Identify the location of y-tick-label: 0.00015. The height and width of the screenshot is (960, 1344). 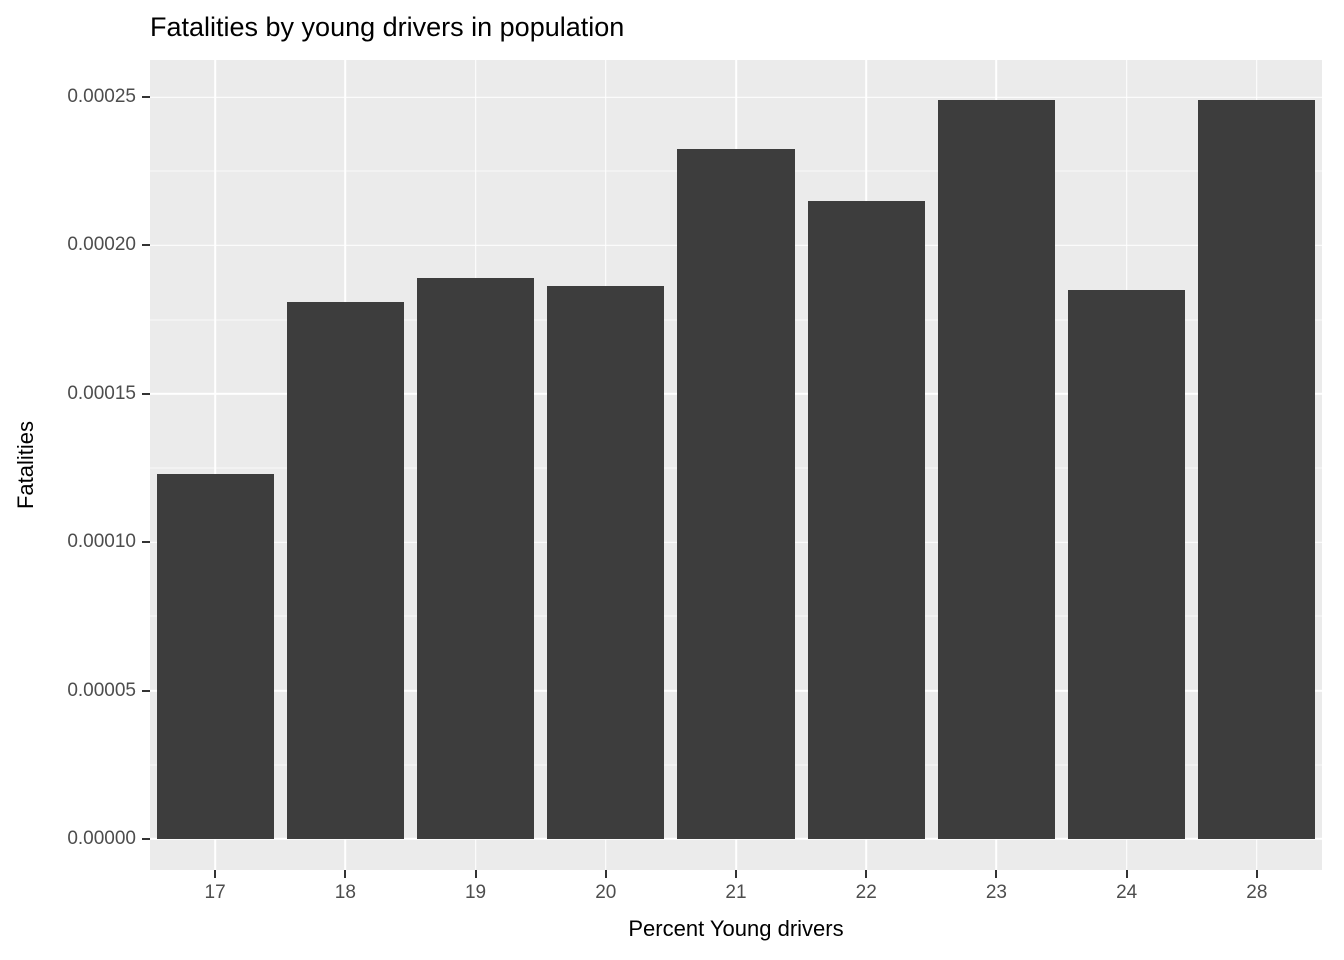
(101, 393).